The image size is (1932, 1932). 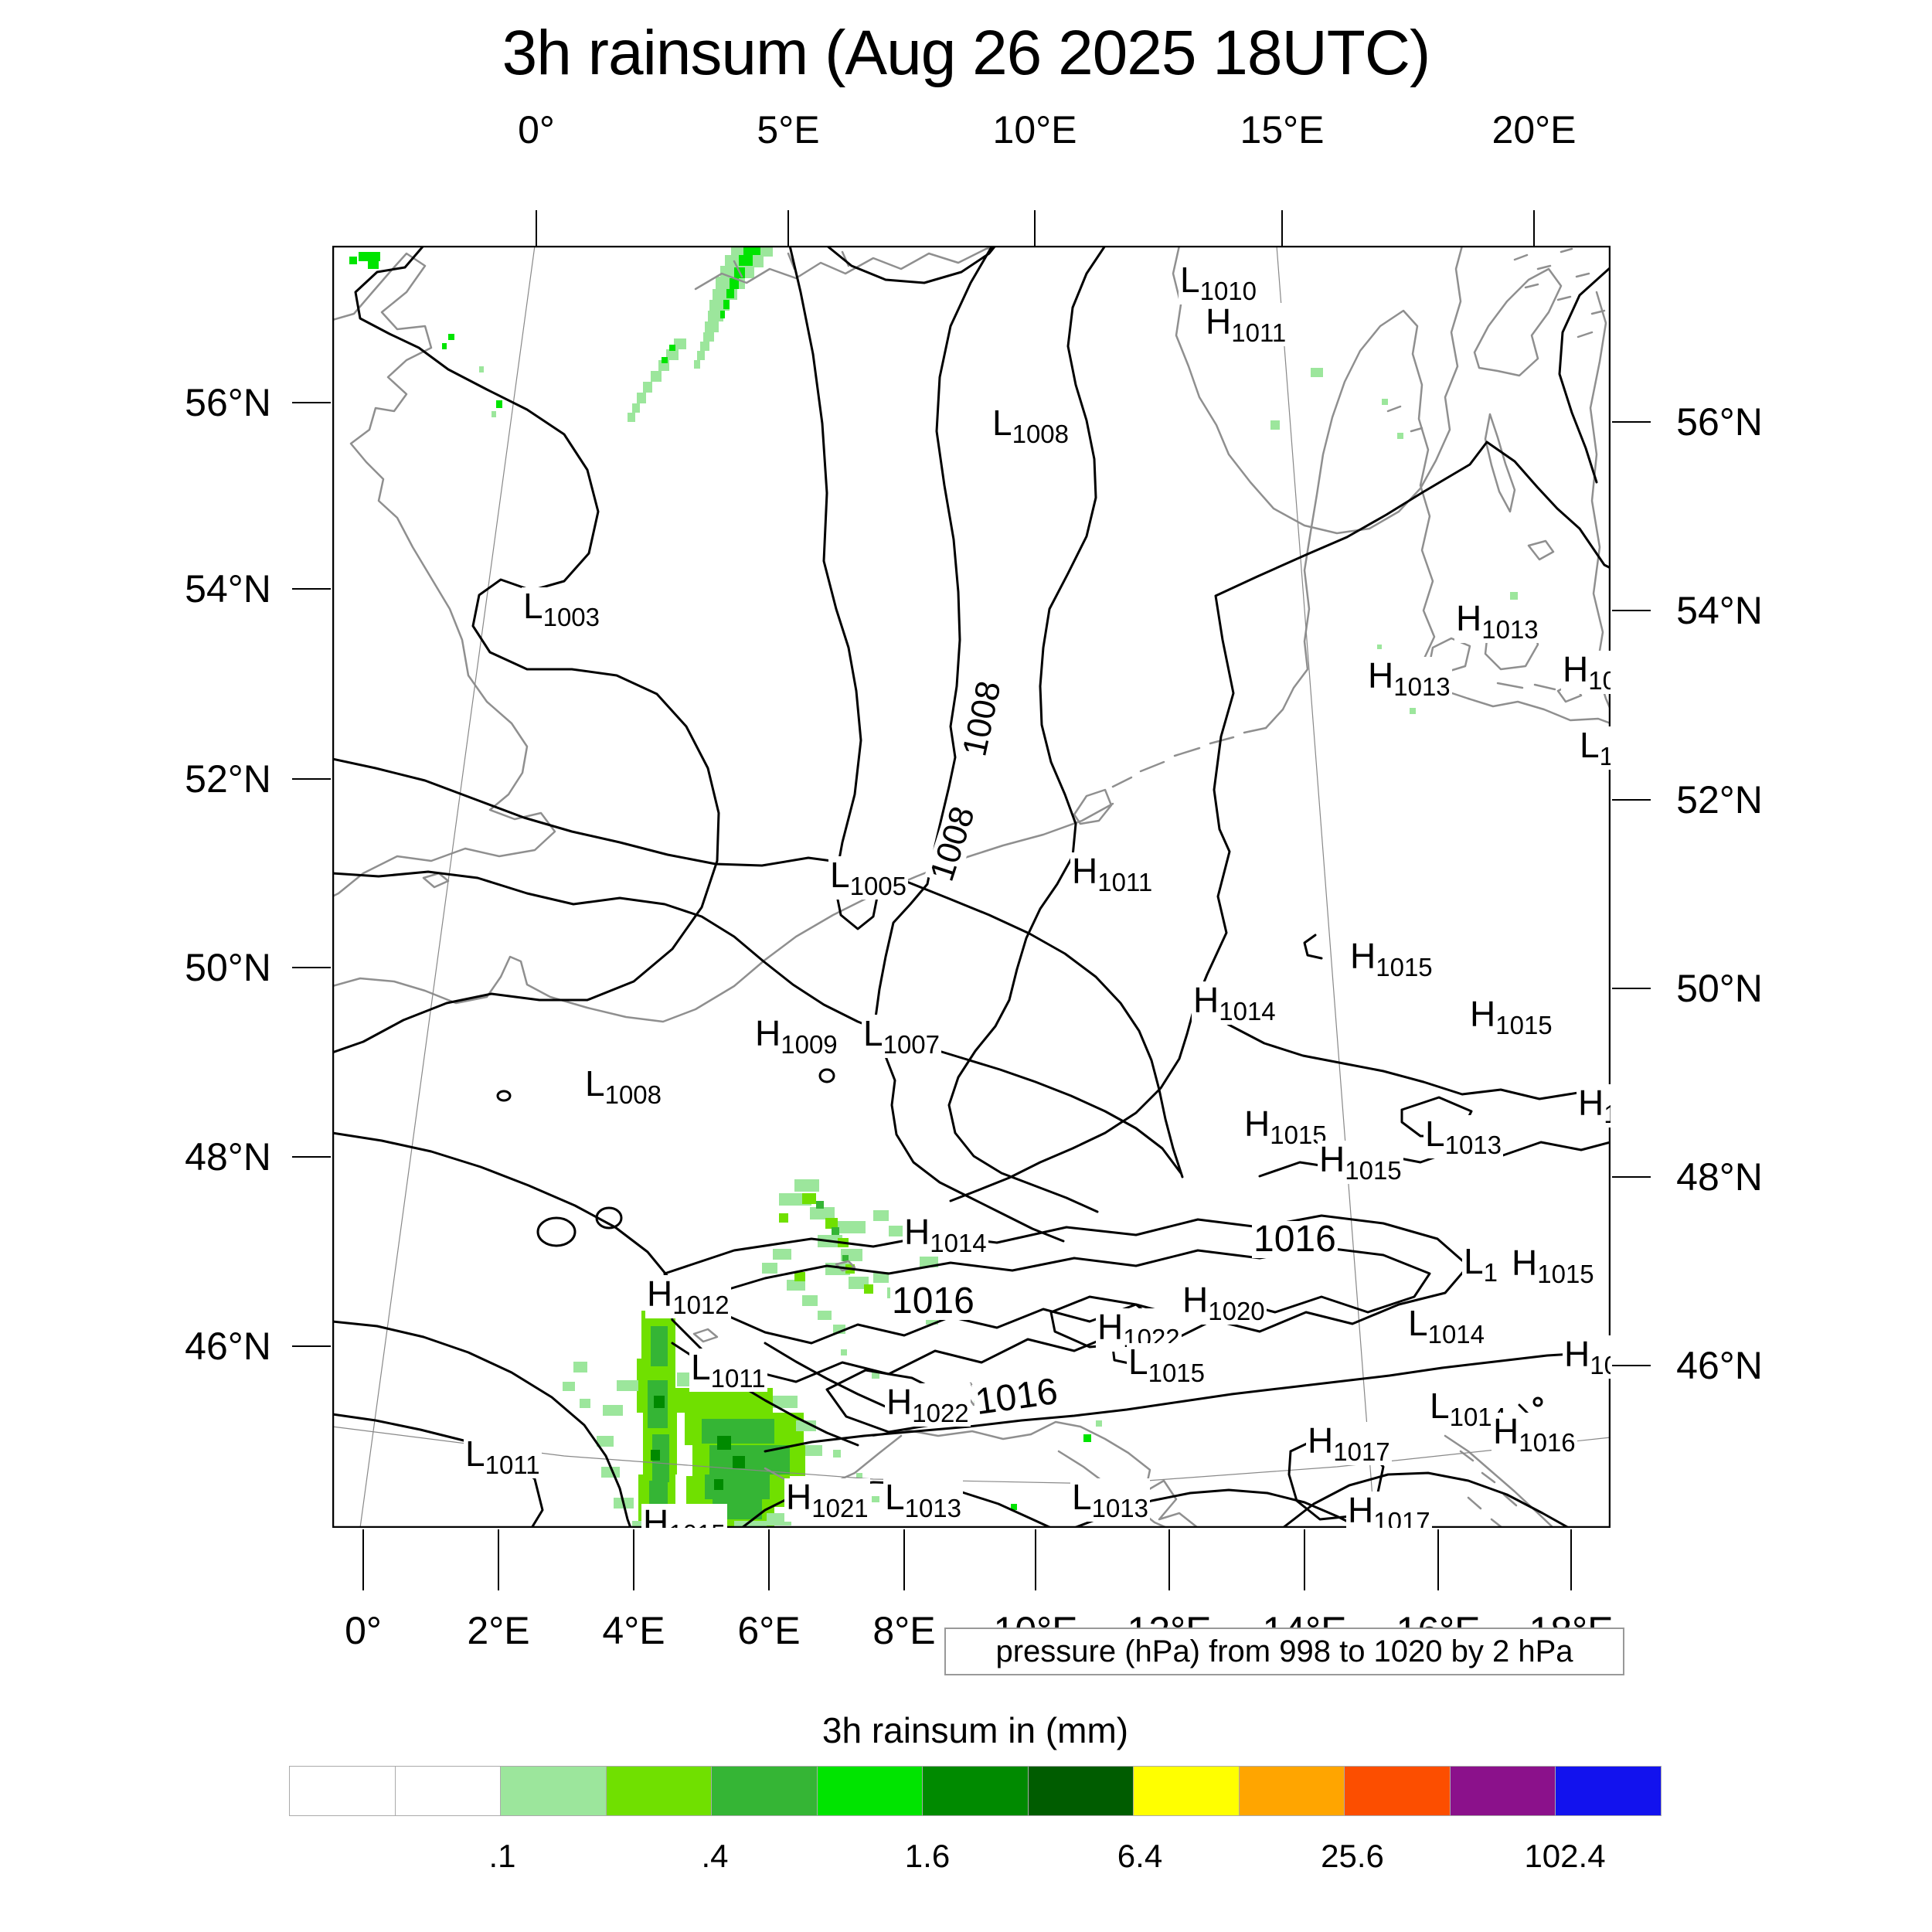 I want to click on pressure-value: 1017, so click(x=1402, y=1518).